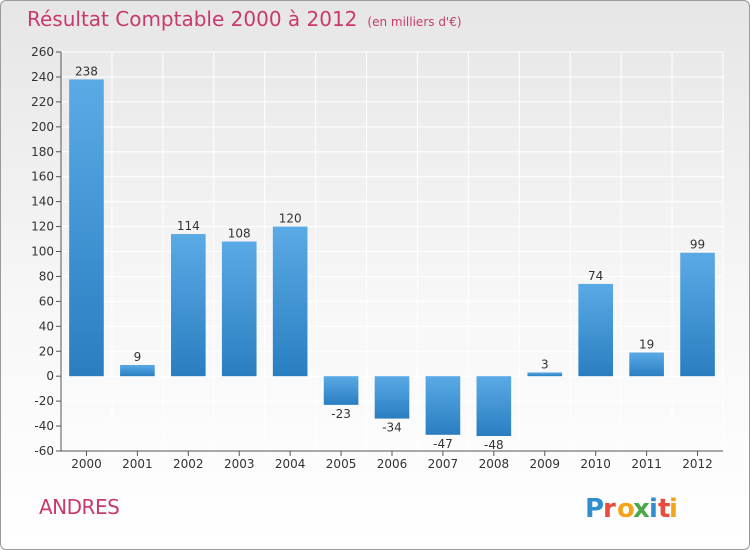 This screenshot has width=750, height=550. What do you see at coordinates (46, 301) in the screenshot?
I see `y-tick-label: 60` at bounding box center [46, 301].